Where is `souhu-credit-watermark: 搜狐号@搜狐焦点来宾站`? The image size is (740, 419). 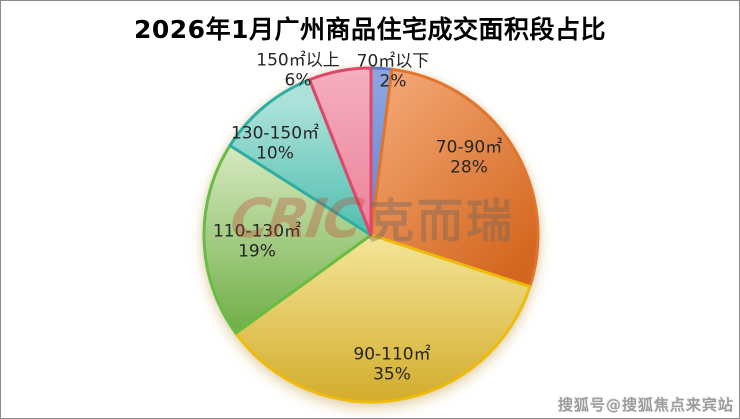
souhu-credit-watermark: 搜狐号@搜狐焦点来宾站 is located at coordinates (645, 405).